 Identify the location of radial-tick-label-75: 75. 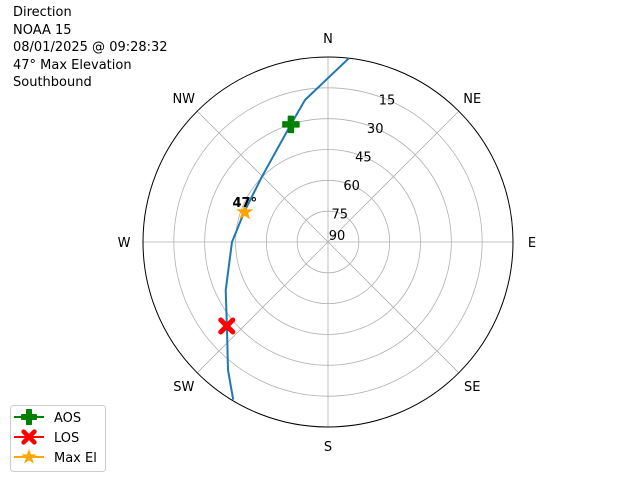
(340, 215).